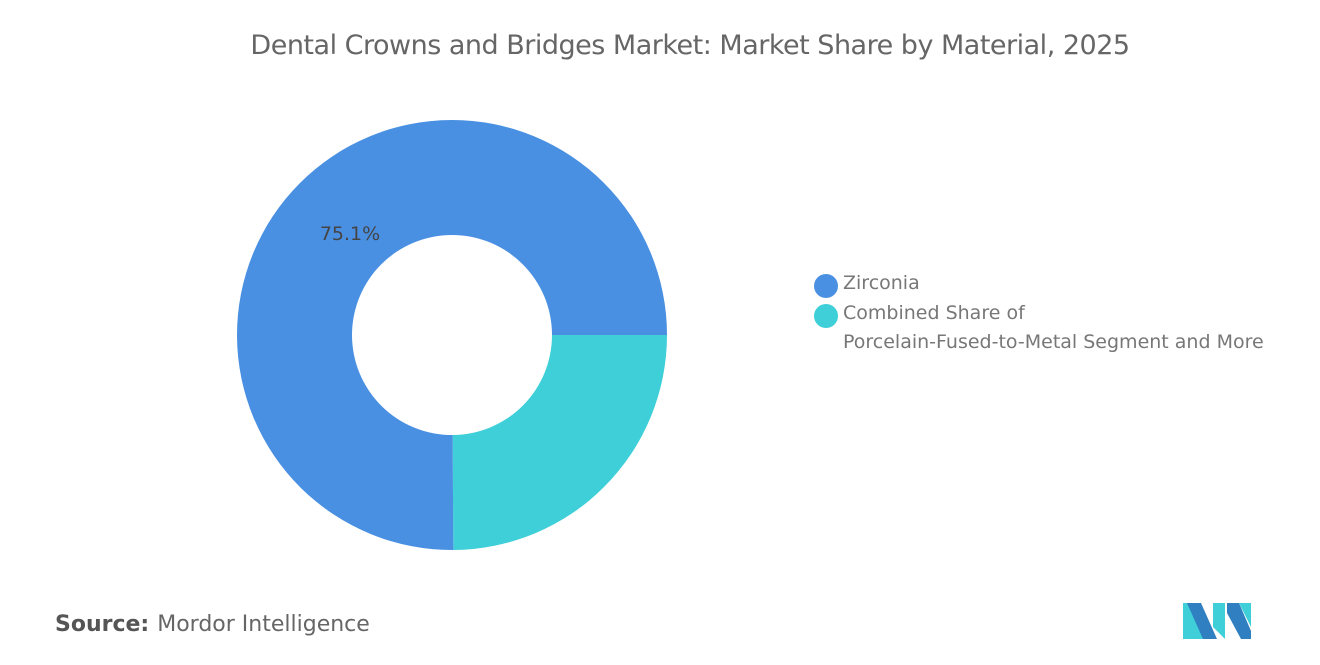 The width and height of the screenshot is (1320, 665). Describe the element at coordinates (881, 283) in the screenshot. I see `legend-label: Zirconia` at that location.